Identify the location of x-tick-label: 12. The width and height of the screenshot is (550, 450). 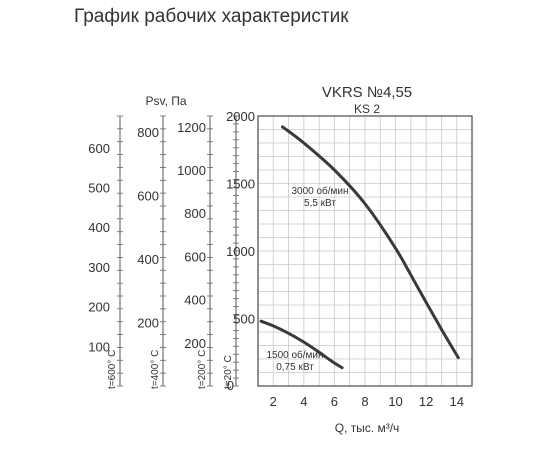
(426, 401).